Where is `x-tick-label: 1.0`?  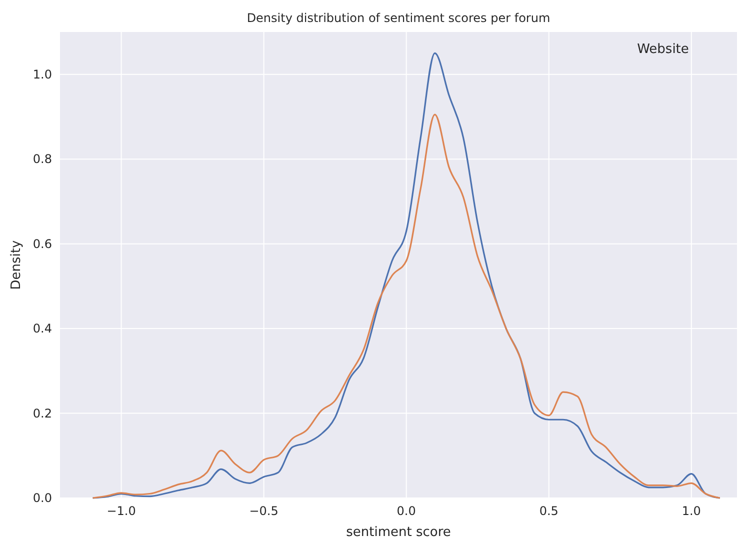
x-tick-label: 1.0 is located at coordinates (691, 511).